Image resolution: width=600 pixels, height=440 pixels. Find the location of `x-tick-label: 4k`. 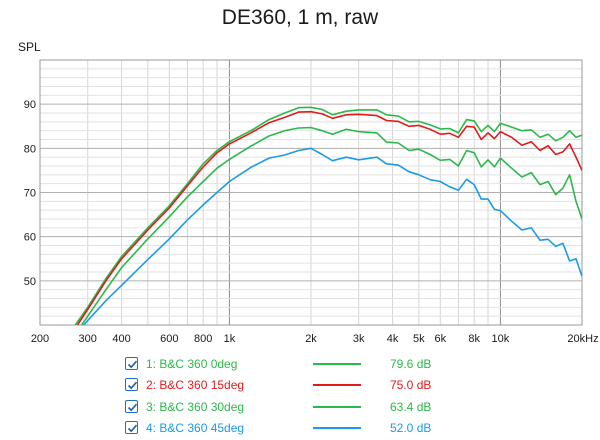

x-tick-label: 4k is located at coordinates (393, 339).